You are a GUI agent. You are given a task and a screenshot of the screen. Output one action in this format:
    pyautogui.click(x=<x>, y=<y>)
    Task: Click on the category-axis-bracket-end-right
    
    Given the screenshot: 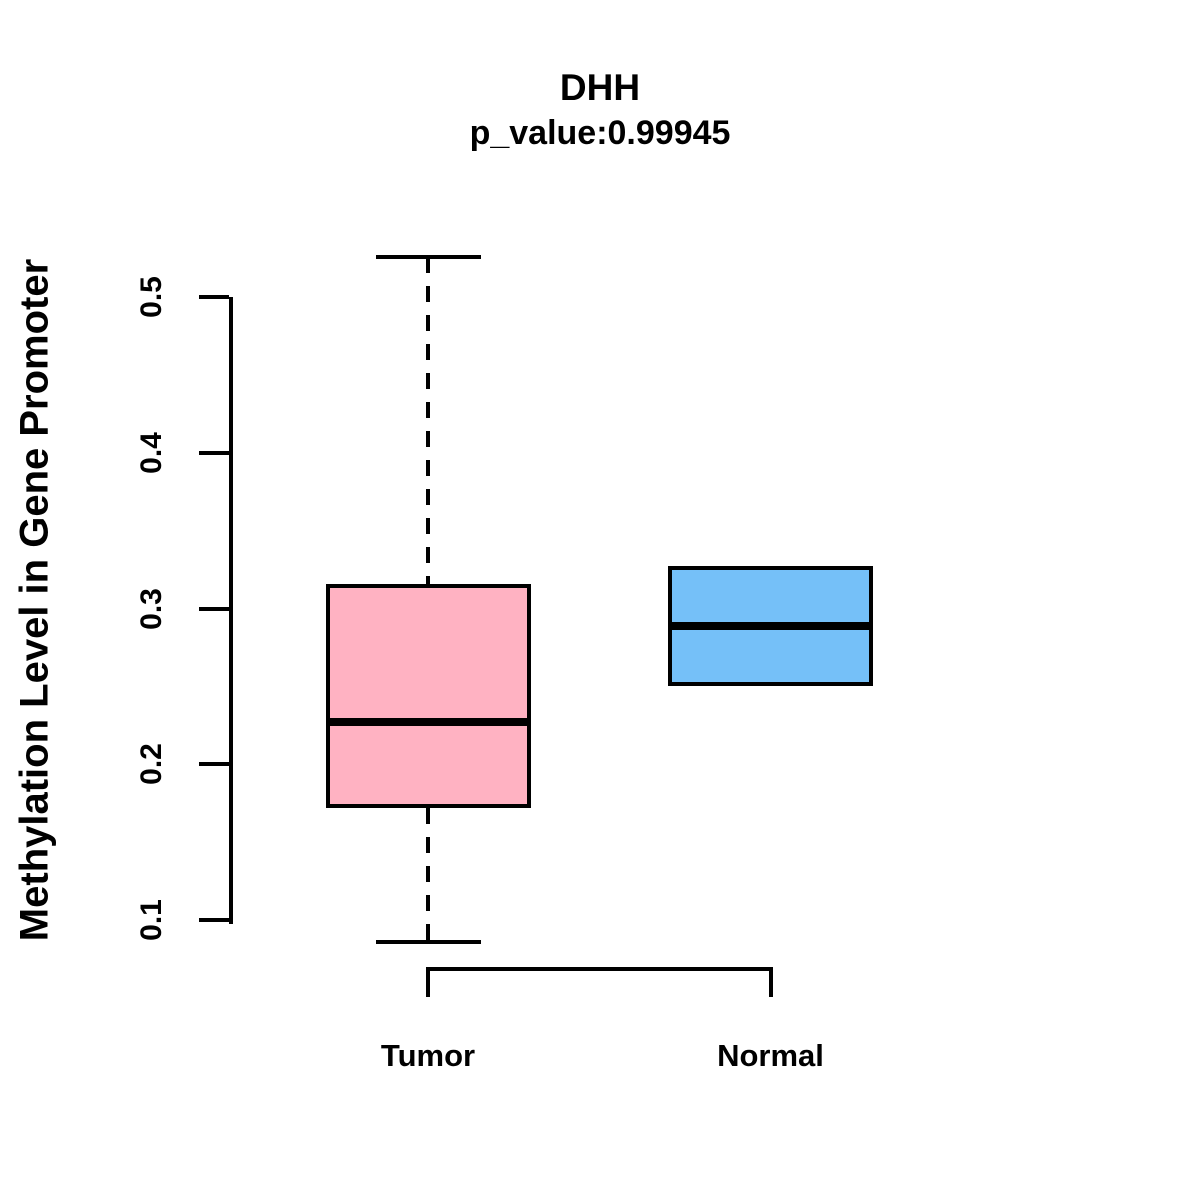 What is the action you would take?
    pyautogui.click(x=770, y=982)
    